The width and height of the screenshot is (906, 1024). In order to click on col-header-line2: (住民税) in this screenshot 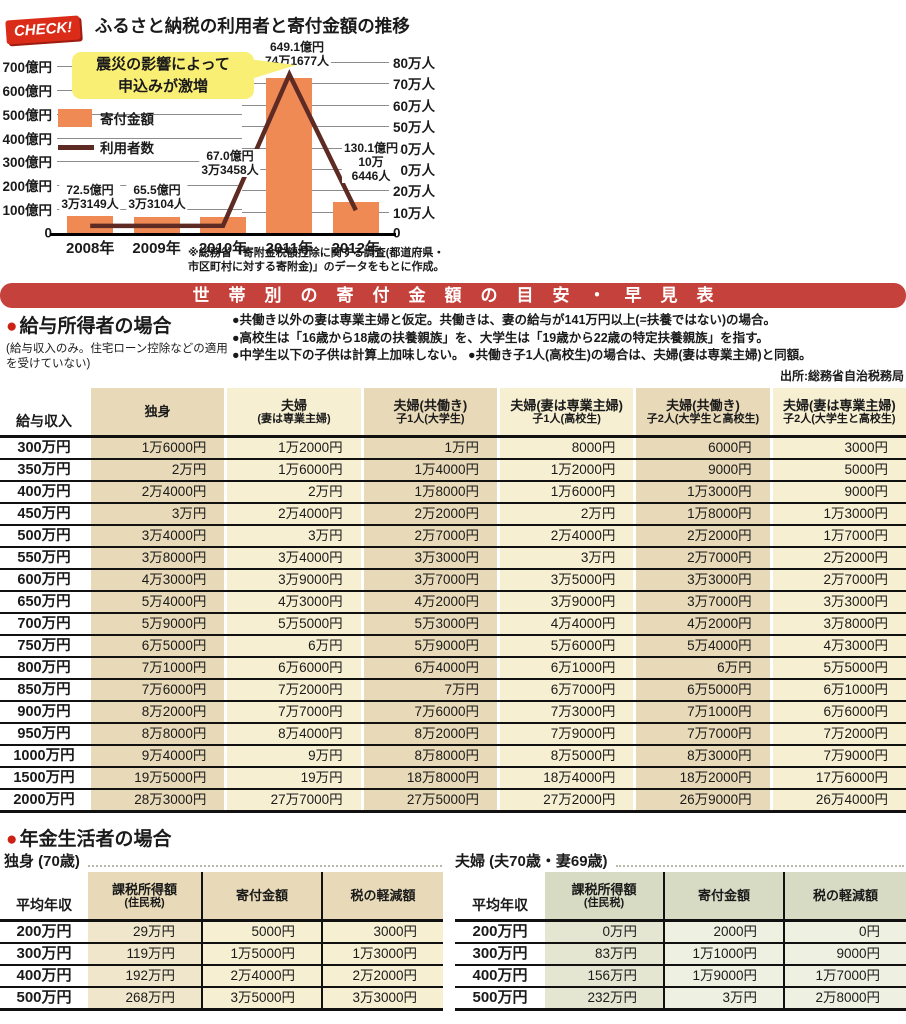, I will do `click(604, 902)`.